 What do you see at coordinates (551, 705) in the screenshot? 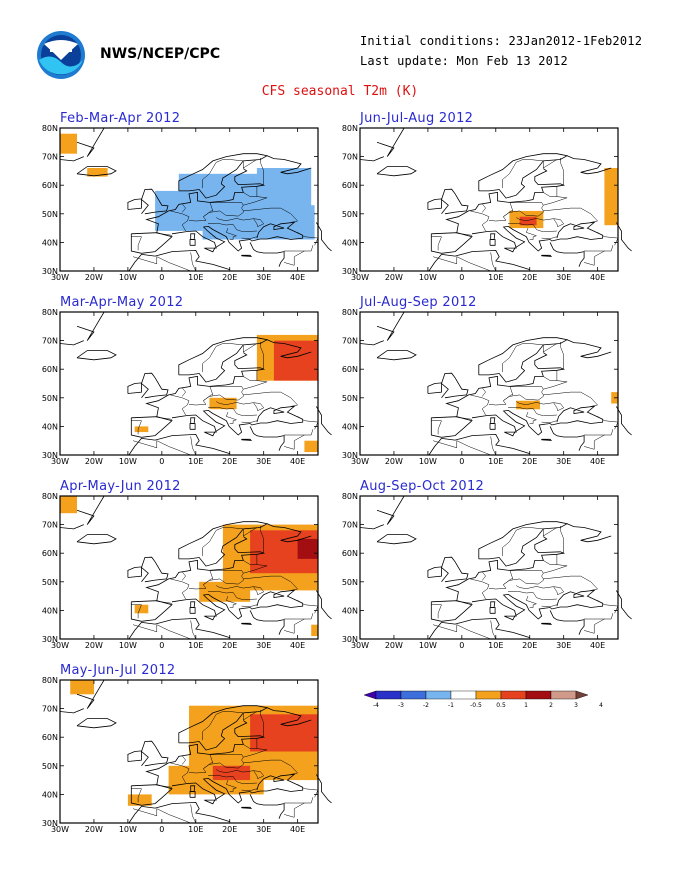
I see `colorbar-label: 2` at bounding box center [551, 705].